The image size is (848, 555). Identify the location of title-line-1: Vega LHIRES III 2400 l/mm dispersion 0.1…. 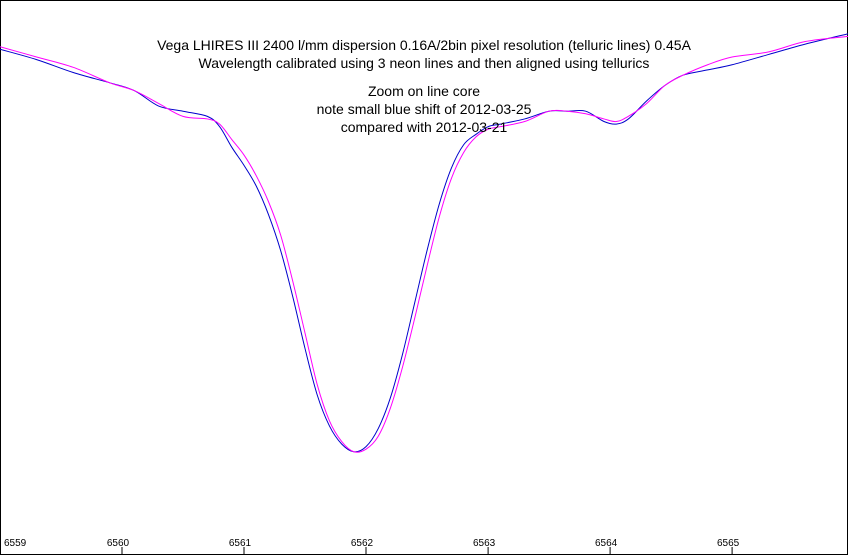
(424, 45).